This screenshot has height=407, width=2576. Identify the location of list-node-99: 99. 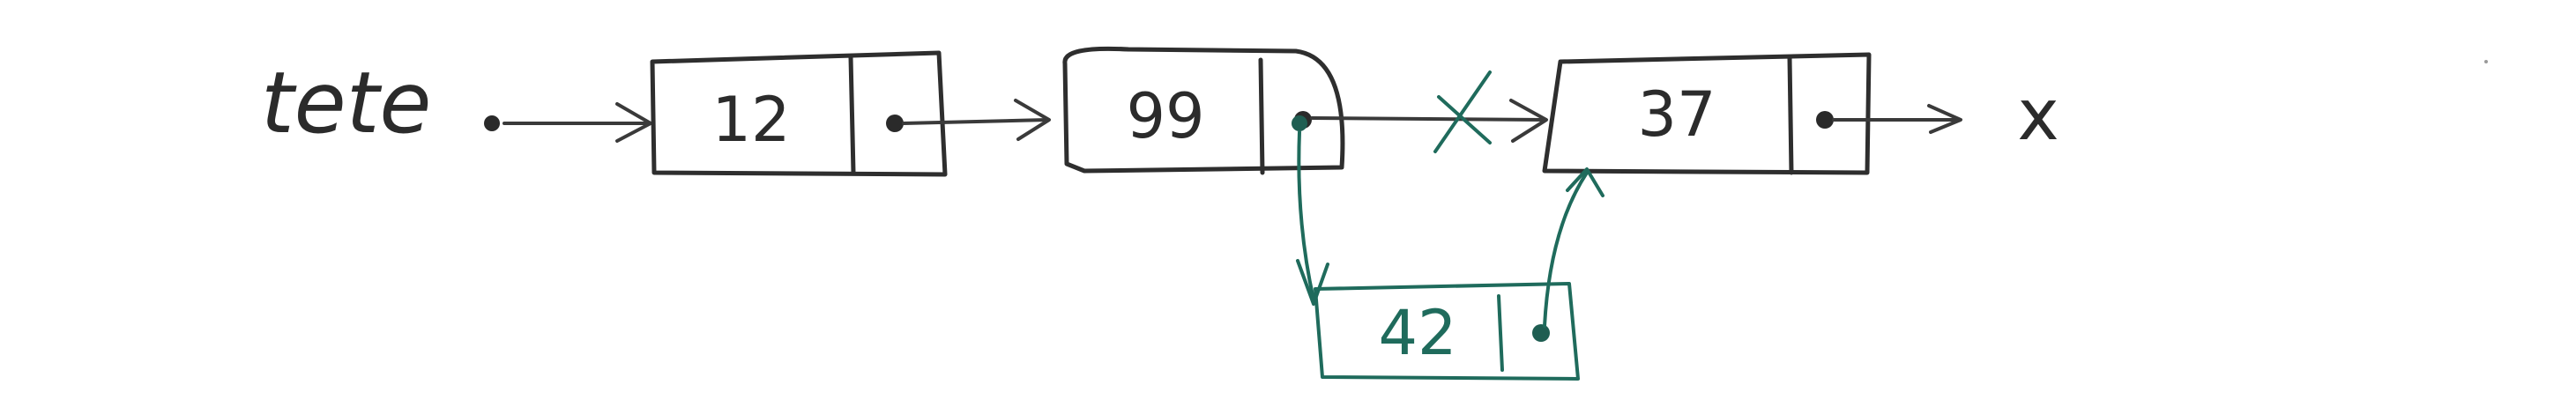
(1203, 110).